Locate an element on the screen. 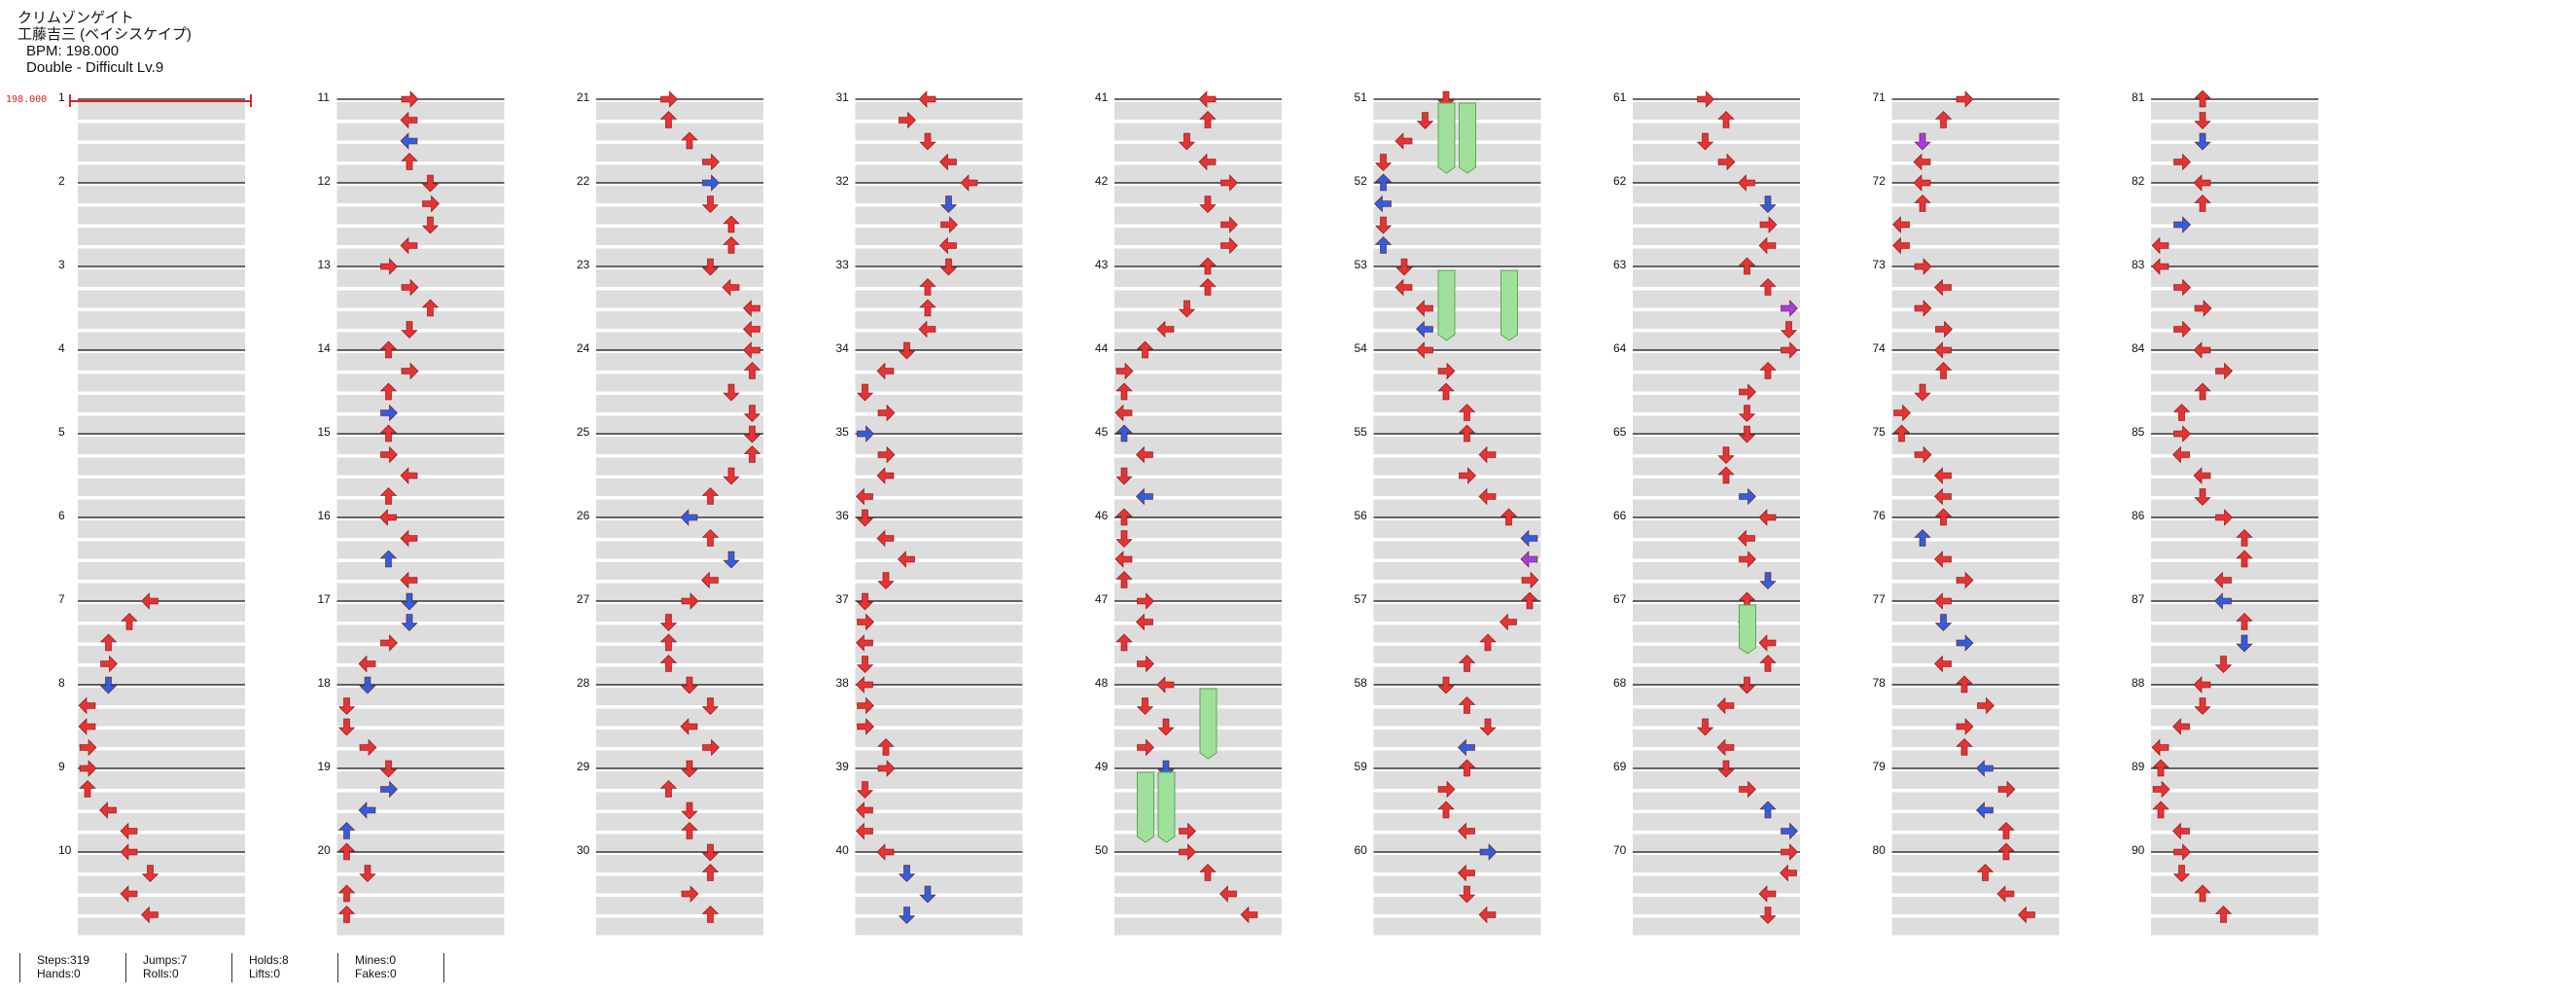  measure-number: 39 is located at coordinates (842, 766).